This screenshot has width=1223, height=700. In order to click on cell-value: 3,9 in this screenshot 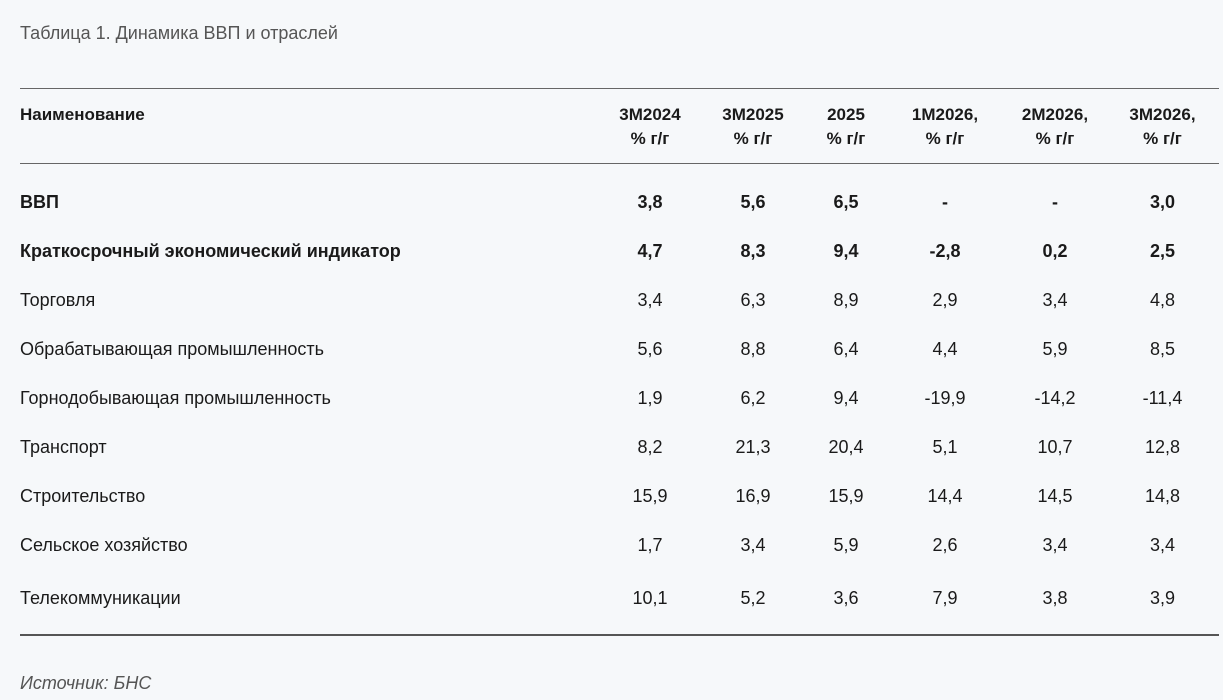, I will do `click(1162, 597)`.